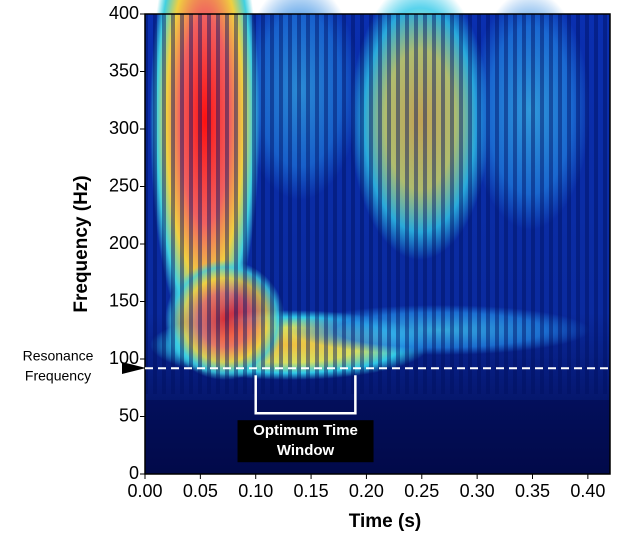  Describe the element at coordinates (134, 473) in the screenshot. I see `y-tick-label: 0` at that location.